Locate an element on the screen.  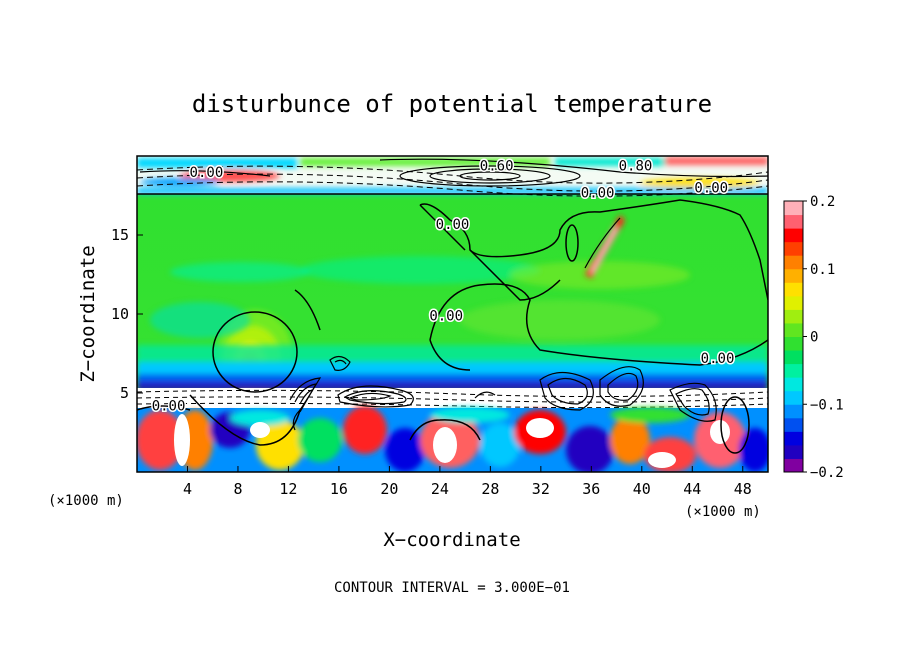
x-tick-label: 40 is located at coordinates (642, 489).